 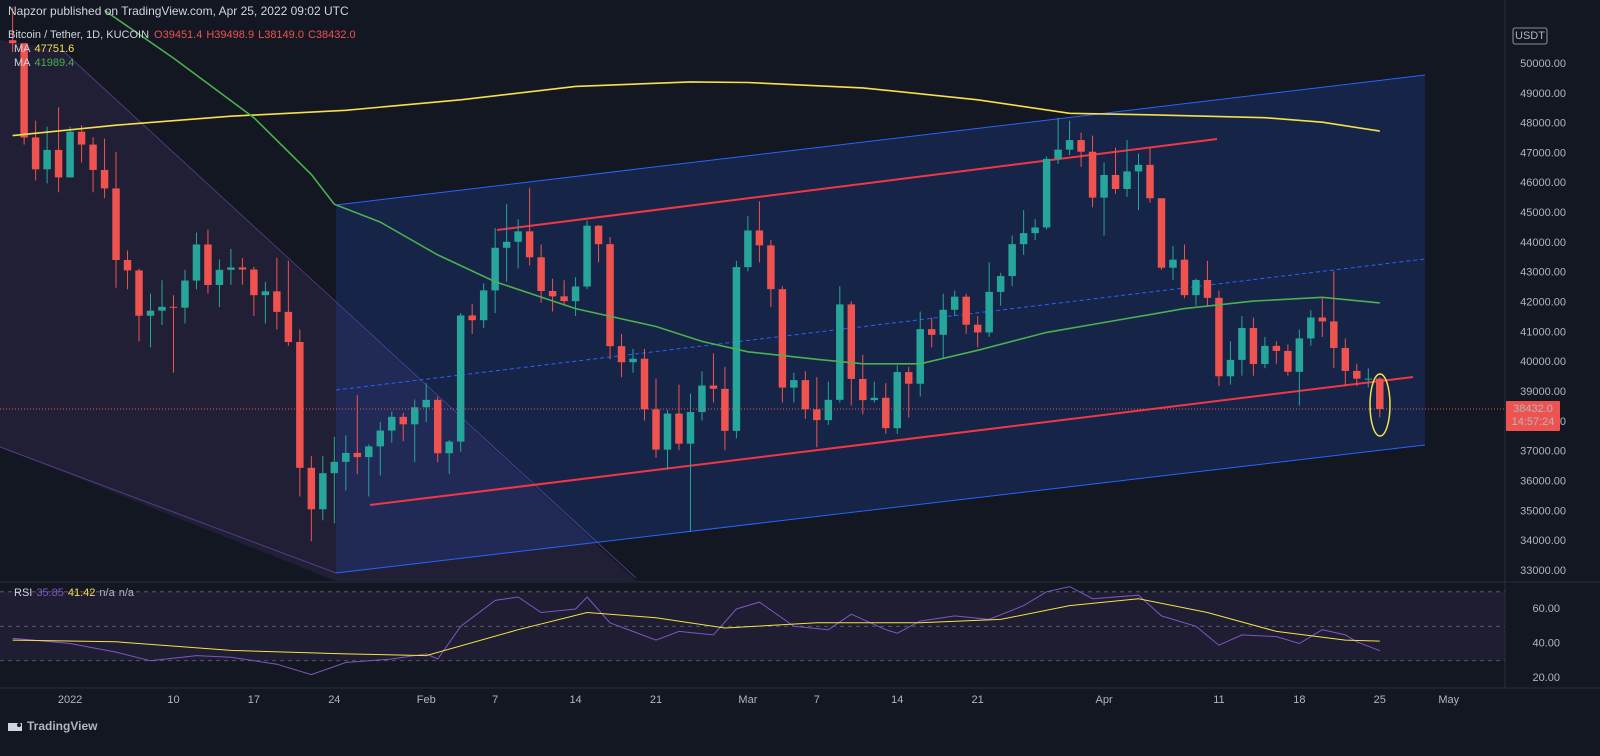 I want to click on x-tick-label: Apr, so click(x=1103, y=700).